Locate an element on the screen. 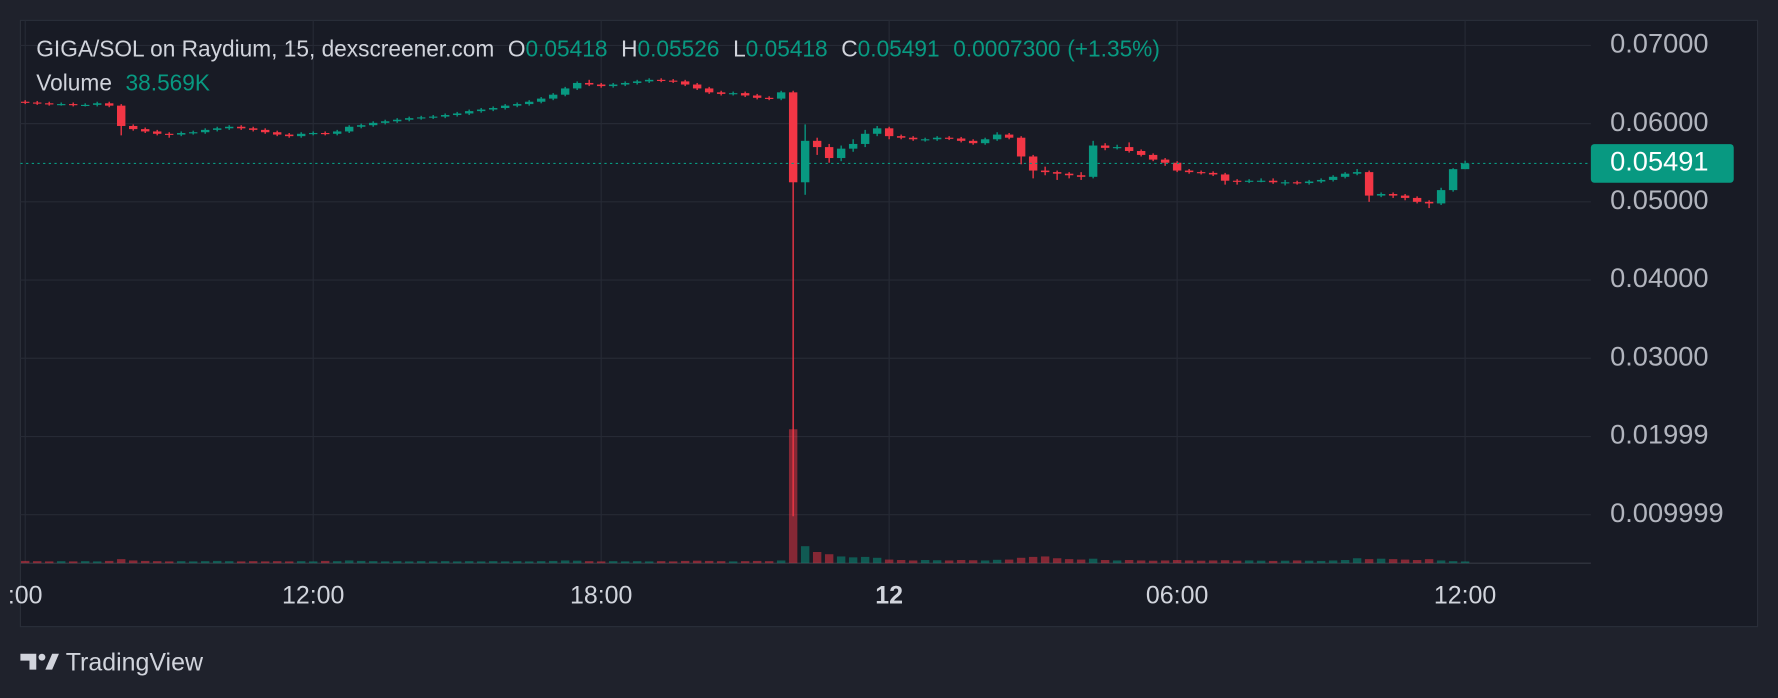 The width and height of the screenshot is (1778, 698). last-price-box is located at coordinates (1662, 163).